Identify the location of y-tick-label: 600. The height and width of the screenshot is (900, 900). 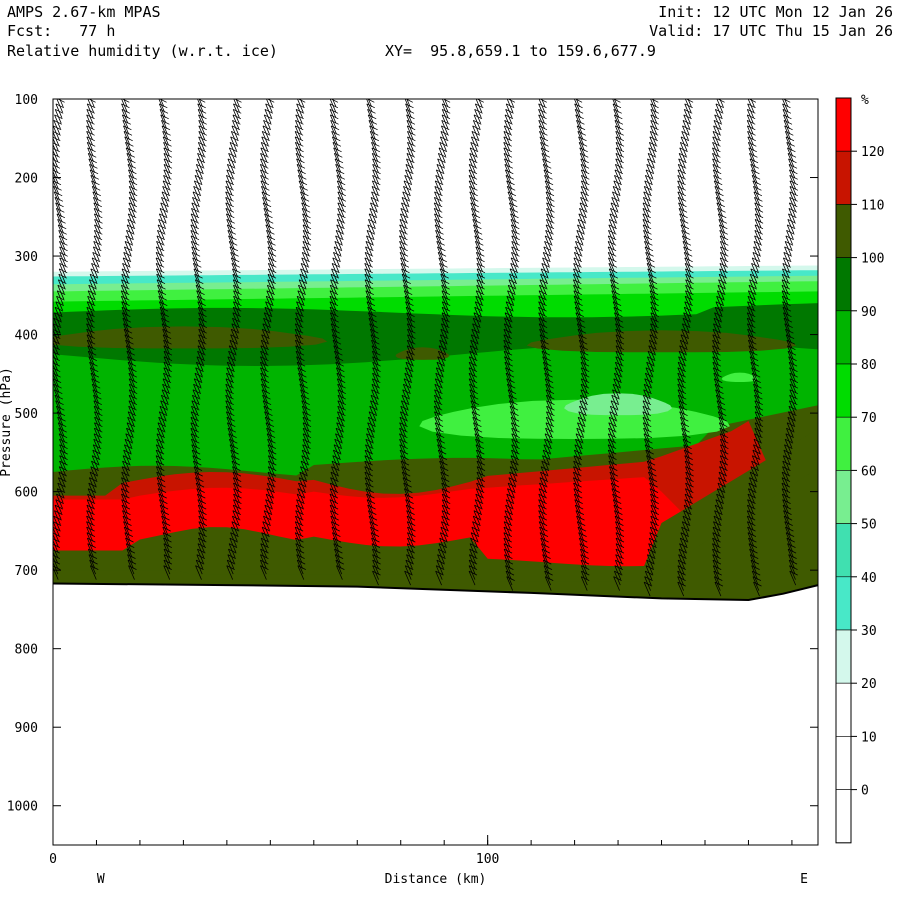
(26, 493).